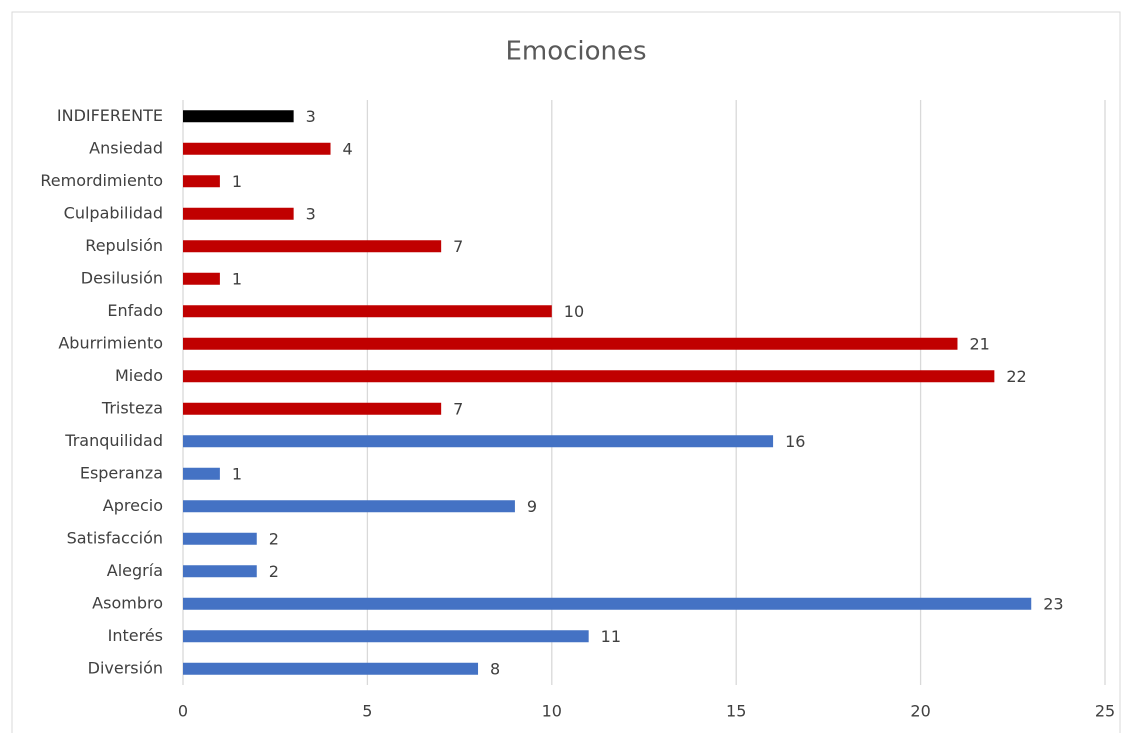 This screenshot has width=1129, height=733. I want to click on y-tick-label: Satisfacción, so click(115, 537).